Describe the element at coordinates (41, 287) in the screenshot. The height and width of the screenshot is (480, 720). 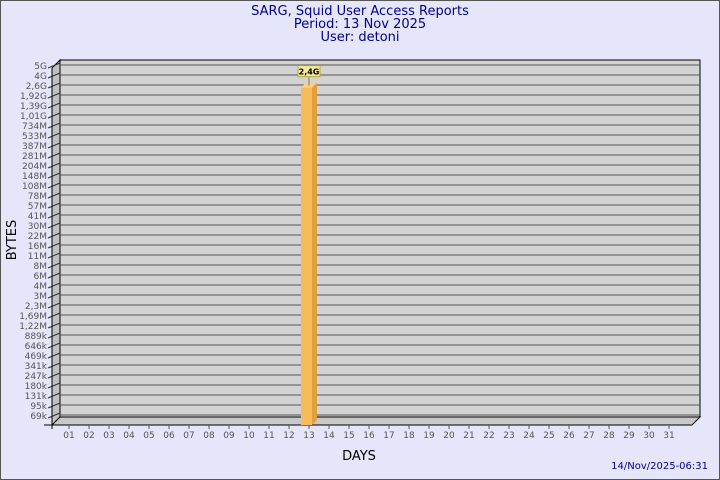
I see `y-tick-label: 4M` at that location.